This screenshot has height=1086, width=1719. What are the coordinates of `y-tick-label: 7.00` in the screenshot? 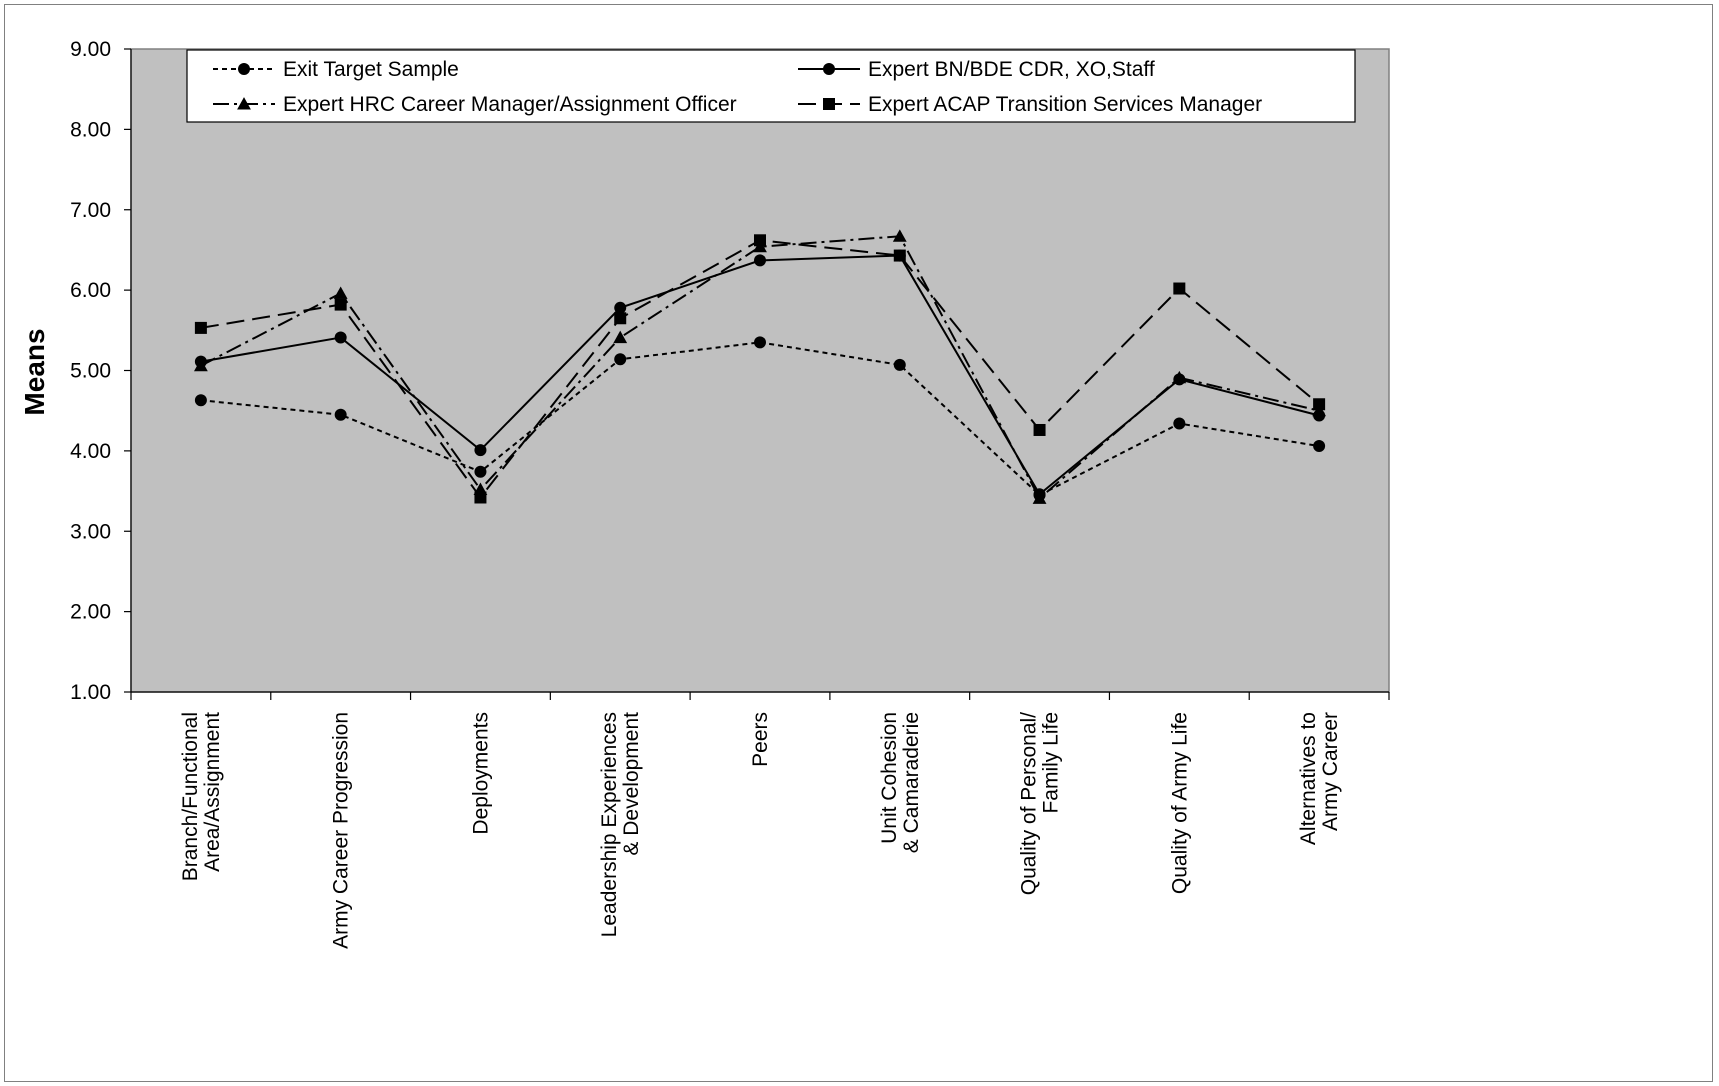 It's located at (90, 210).